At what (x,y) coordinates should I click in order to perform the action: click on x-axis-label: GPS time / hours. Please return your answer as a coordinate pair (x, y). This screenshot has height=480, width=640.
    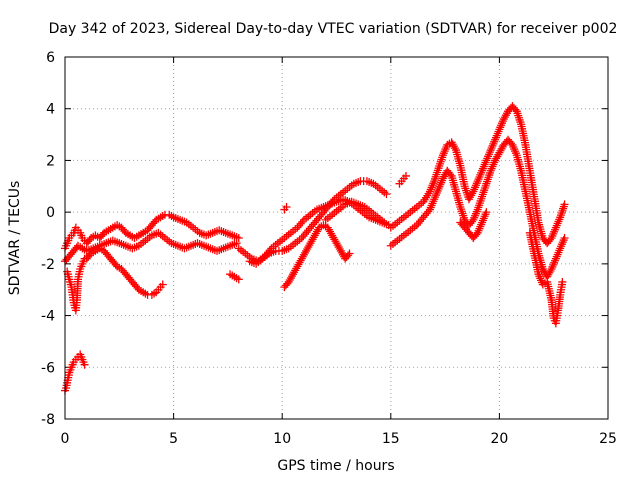
    Looking at the image, I should click on (335, 466).